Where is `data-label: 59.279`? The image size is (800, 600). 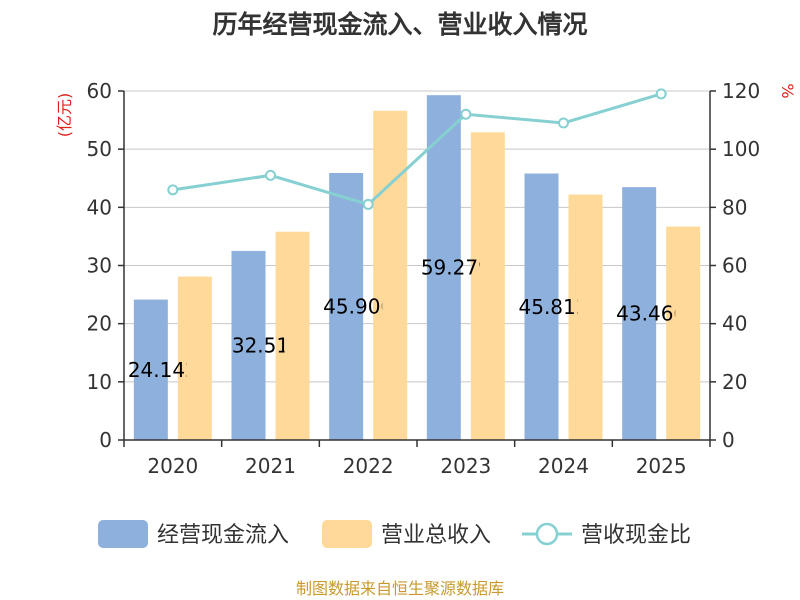 data-label: 59.279 is located at coordinates (456, 268).